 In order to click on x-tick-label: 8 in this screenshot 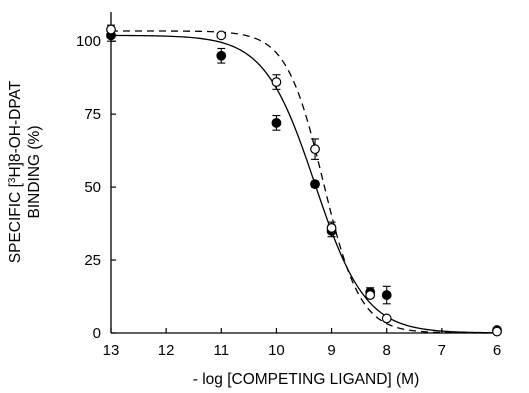, I will do `click(387, 350)`.